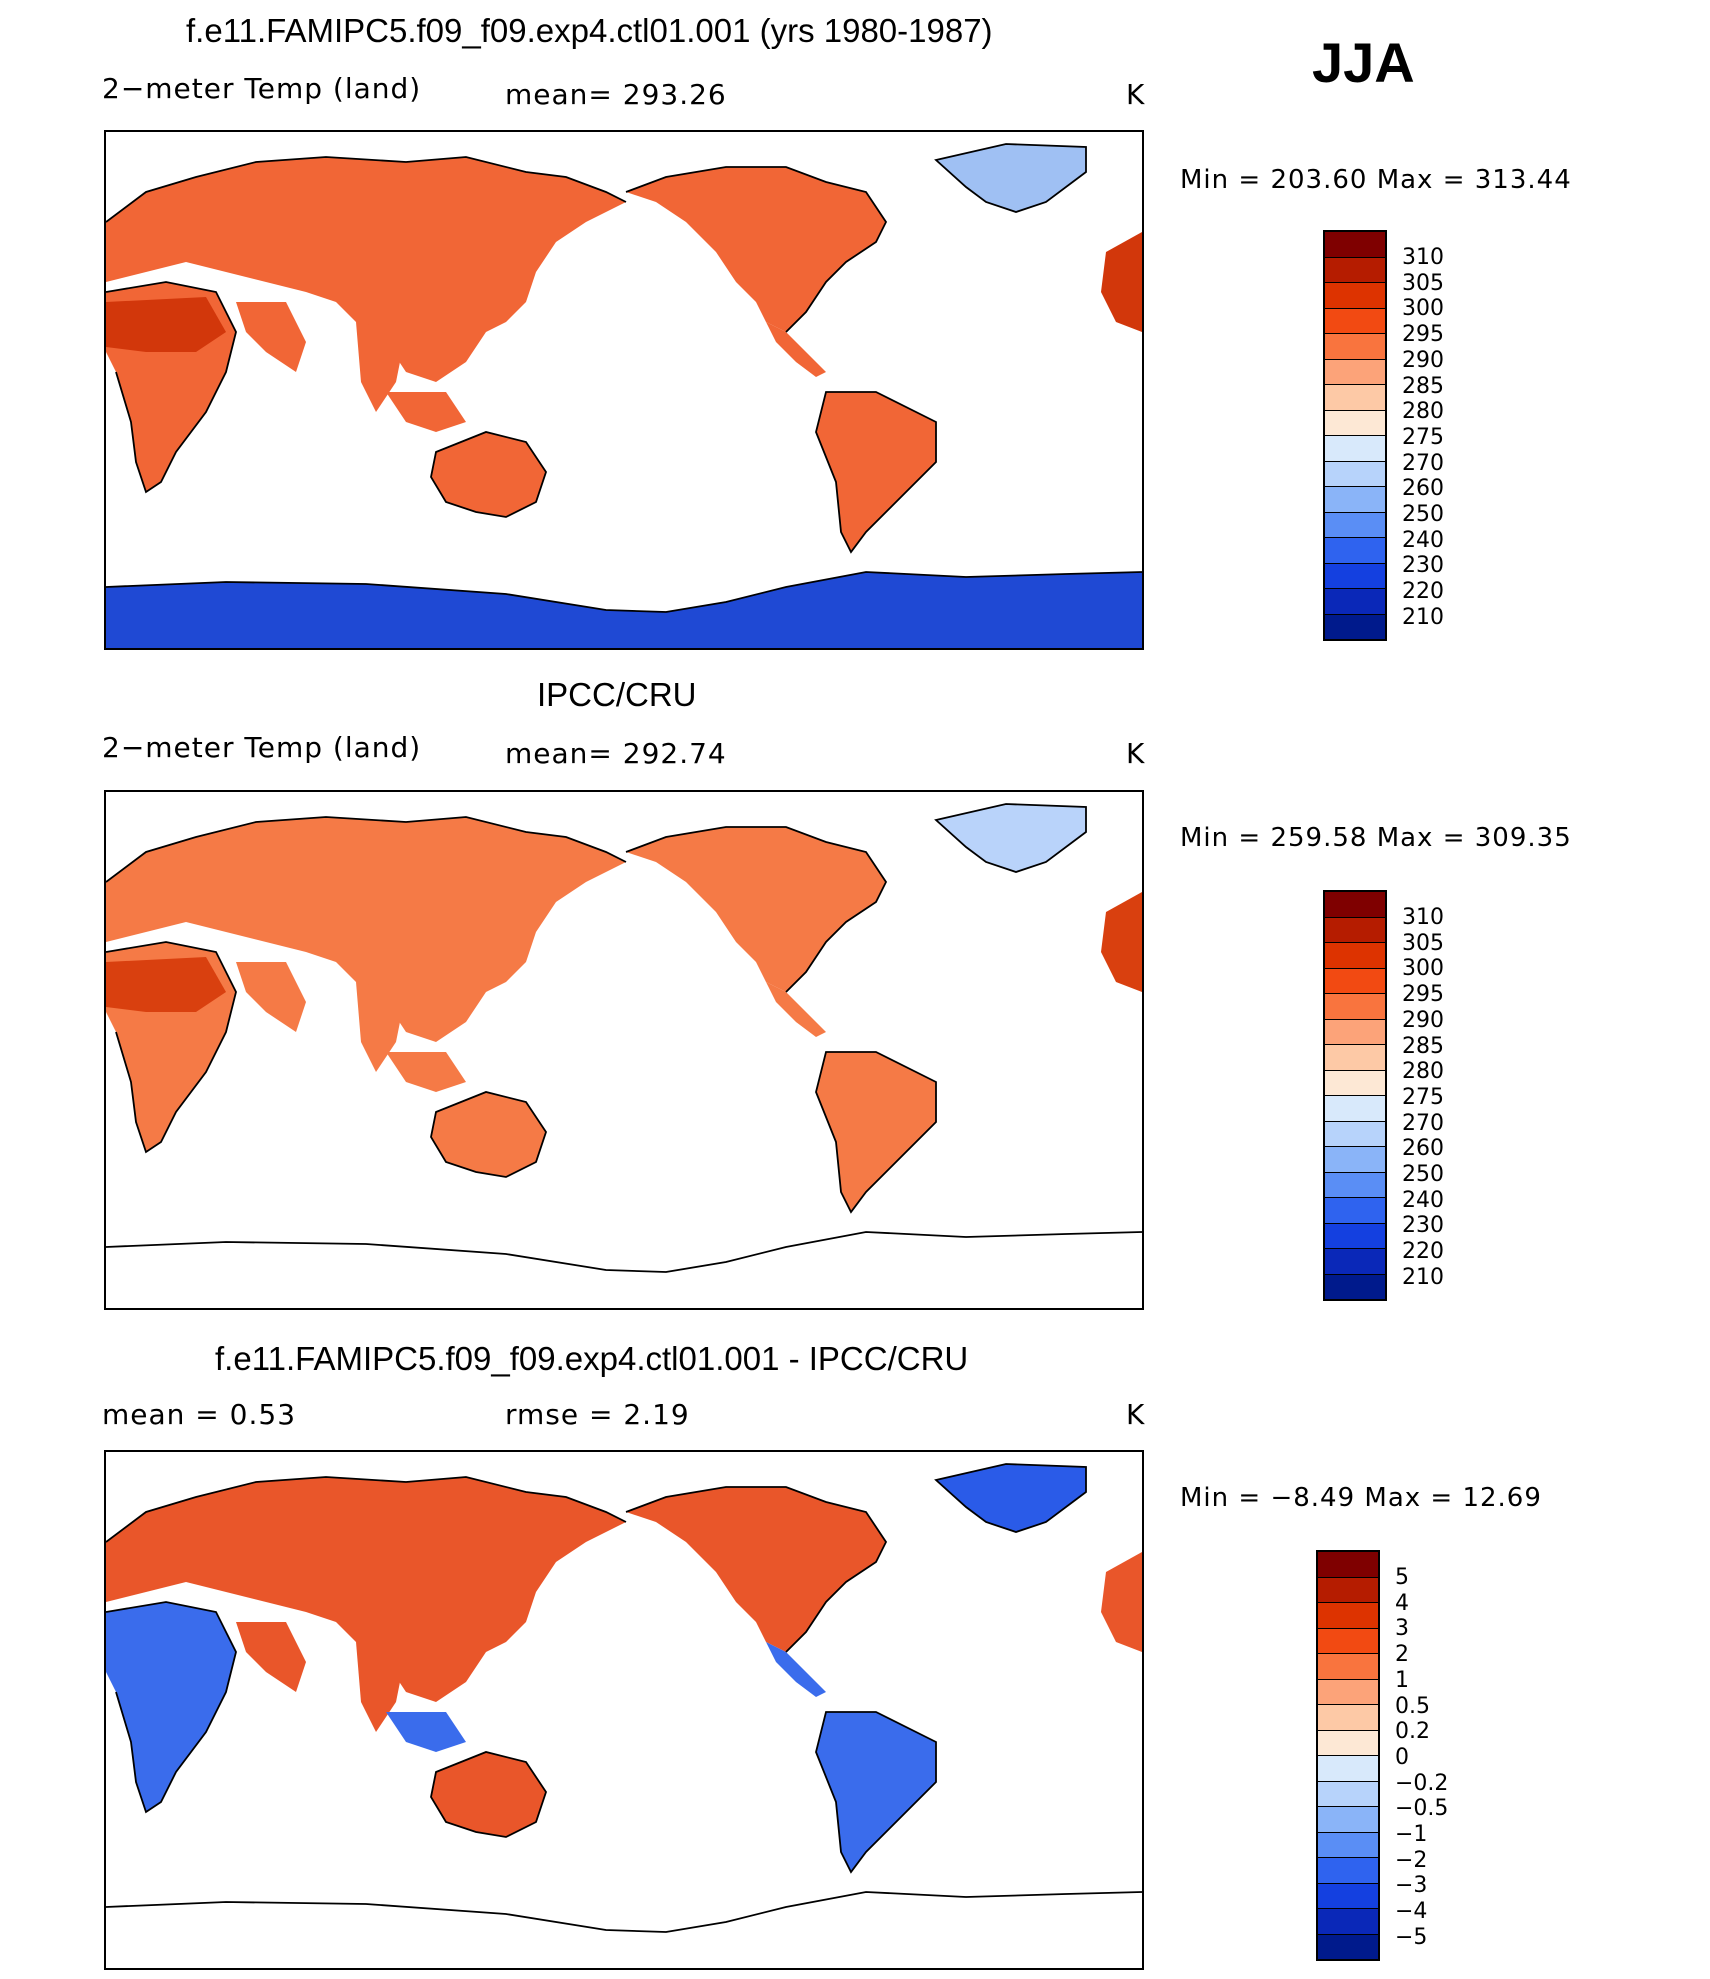  Describe the element at coordinates (1422, 1809) in the screenshot. I see `colorbar-tick-label: −0.5` at that location.